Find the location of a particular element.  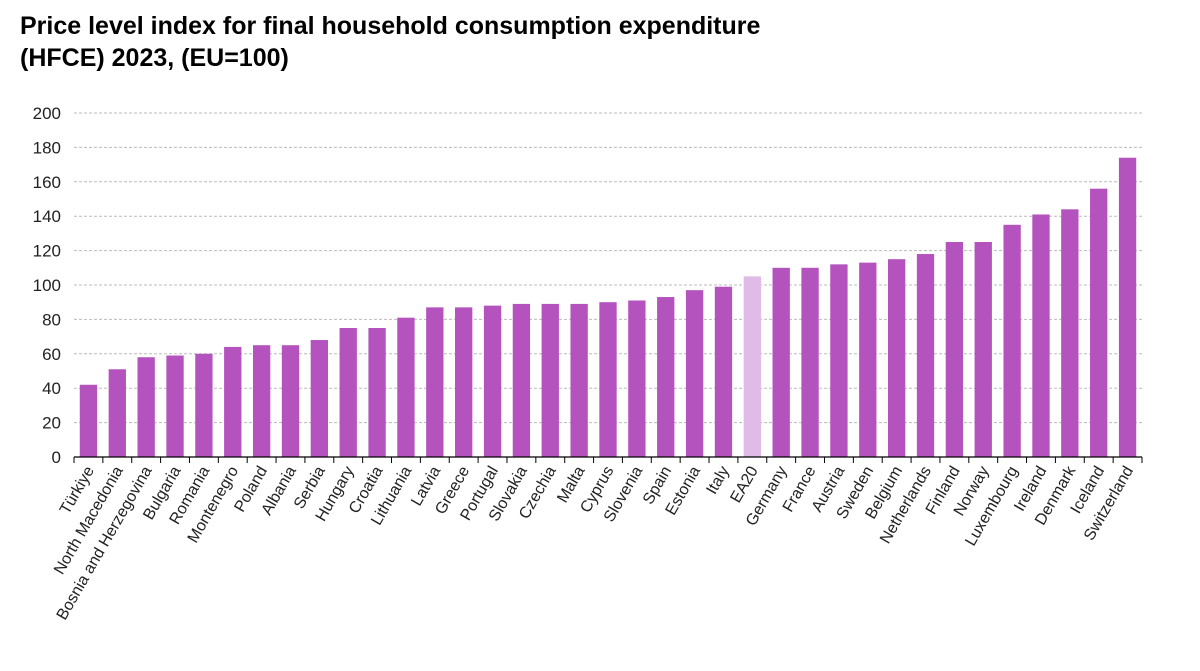

y-tick-label: 60 is located at coordinates (51, 354).